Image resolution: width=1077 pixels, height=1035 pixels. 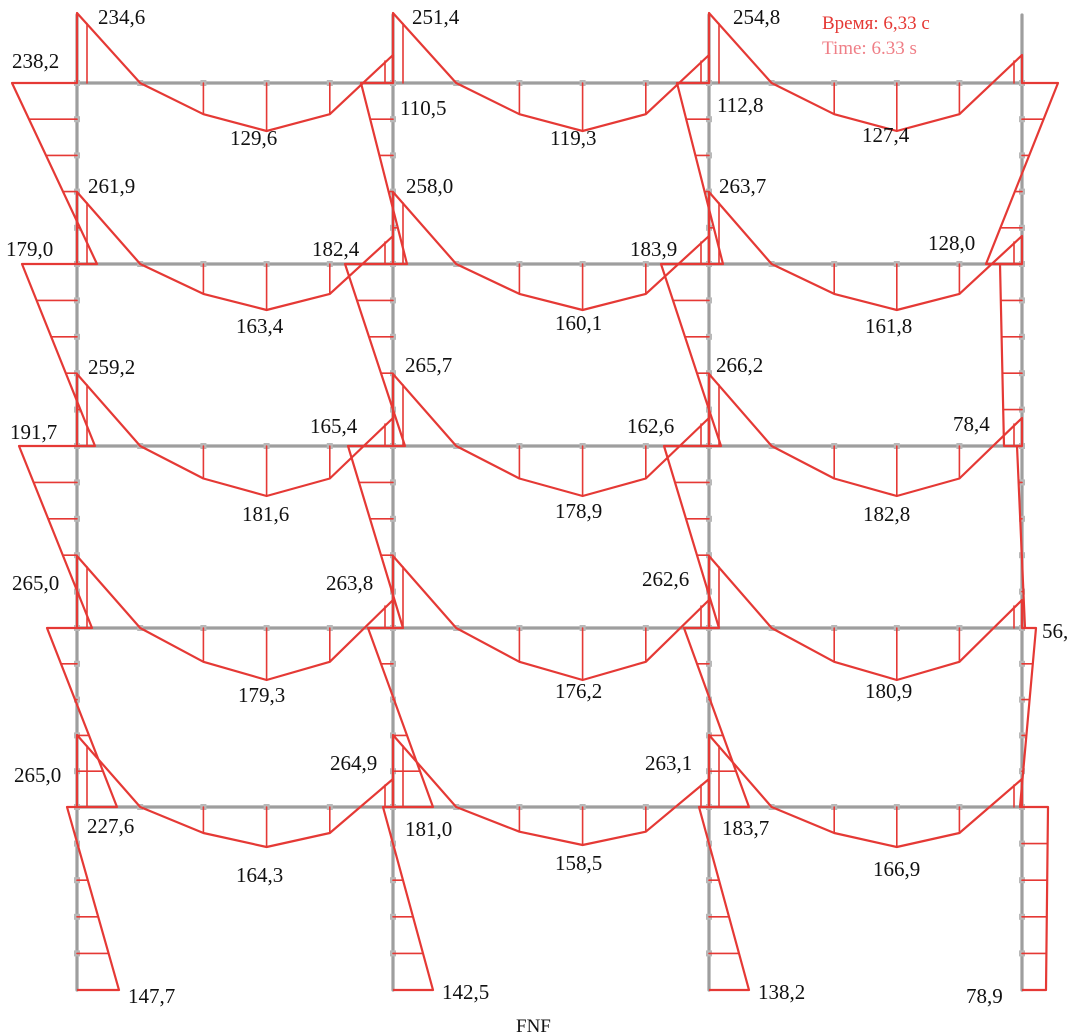 What do you see at coordinates (428, 829) in the screenshot?
I see `value-label: 181,0` at bounding box center [428, 829].